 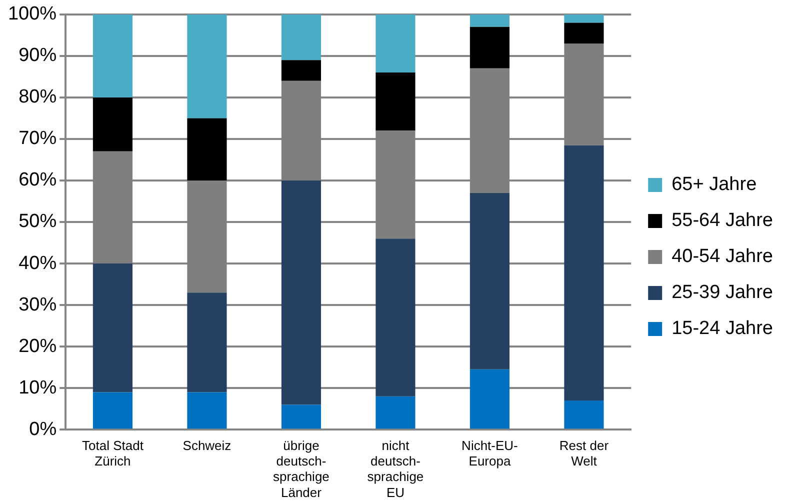 I want to click on x-tick-label: Rest der Welt, so click(x=584, y=453).